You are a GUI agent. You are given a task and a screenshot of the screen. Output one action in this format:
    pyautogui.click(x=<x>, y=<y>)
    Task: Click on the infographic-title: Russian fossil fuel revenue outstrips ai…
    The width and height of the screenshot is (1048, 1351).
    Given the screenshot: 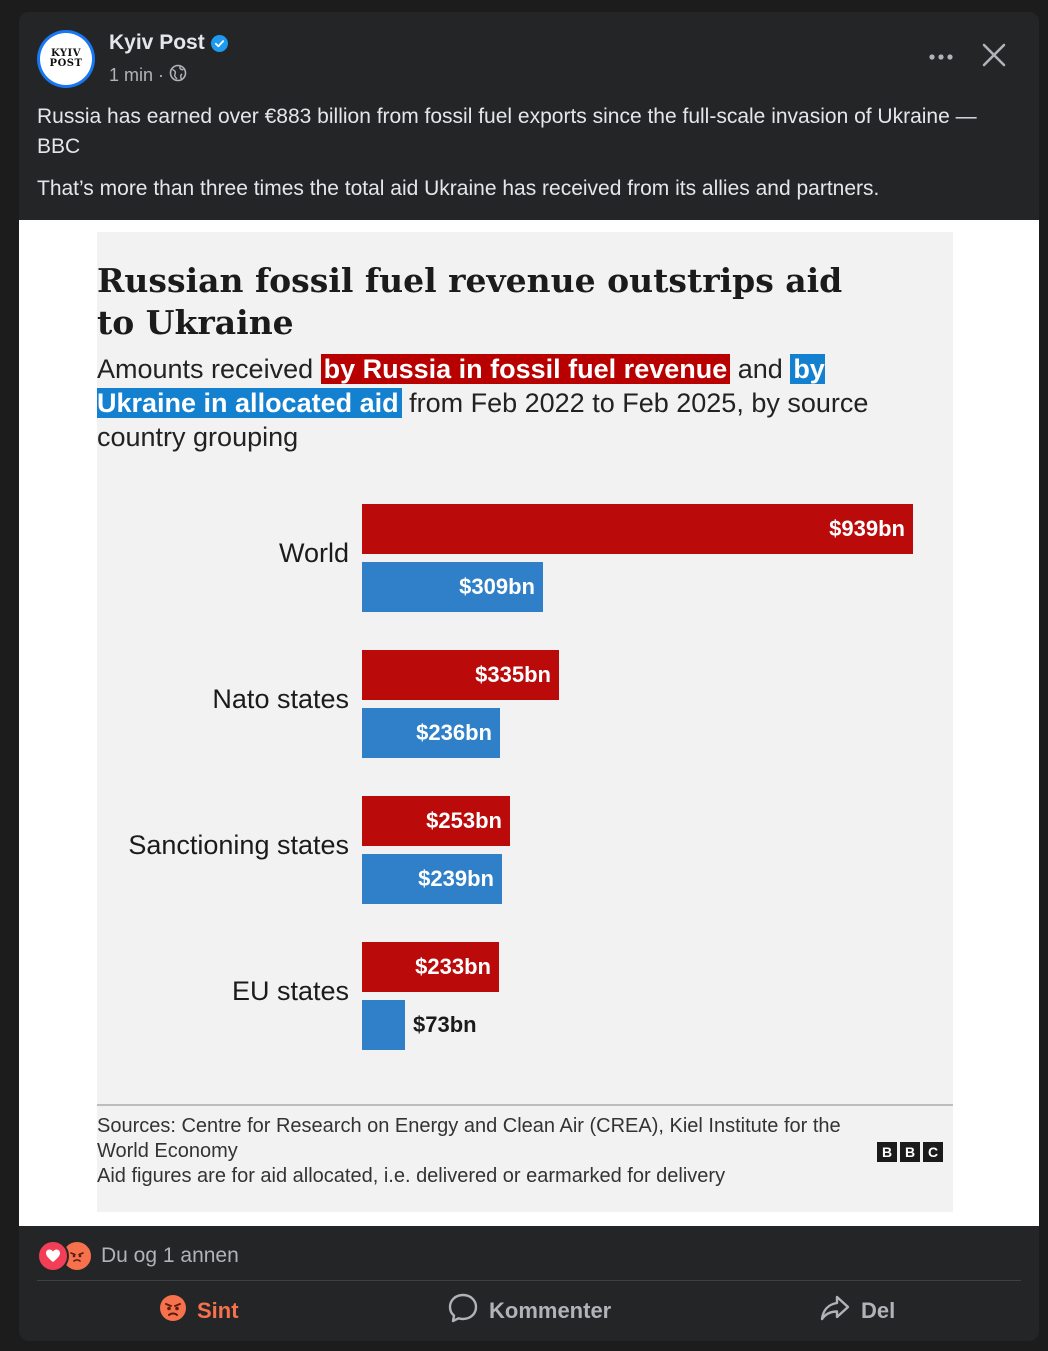 What is the action you would take?
    pyautogui.click(x=470, y=301)
    